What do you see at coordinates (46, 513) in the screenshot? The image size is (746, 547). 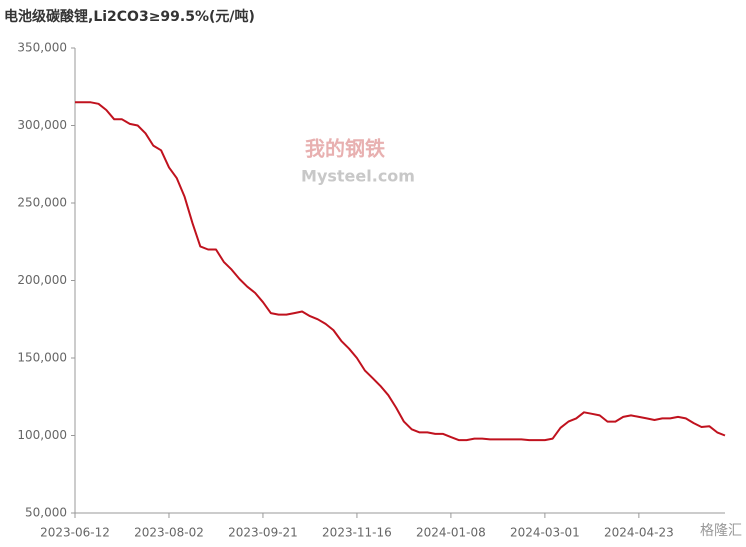 I see `y-tick-label: 50,000` at bounding box center [46, 513].